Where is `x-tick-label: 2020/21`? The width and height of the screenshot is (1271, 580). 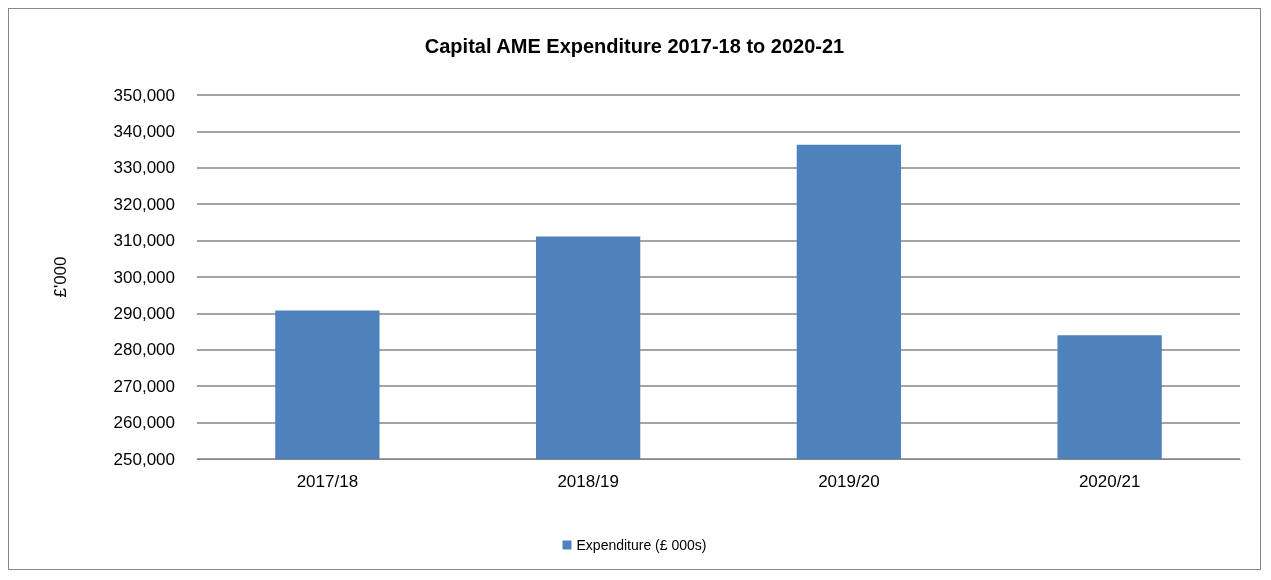 x-tick-label: 2020/21 is located at coordinates (1109, 481).